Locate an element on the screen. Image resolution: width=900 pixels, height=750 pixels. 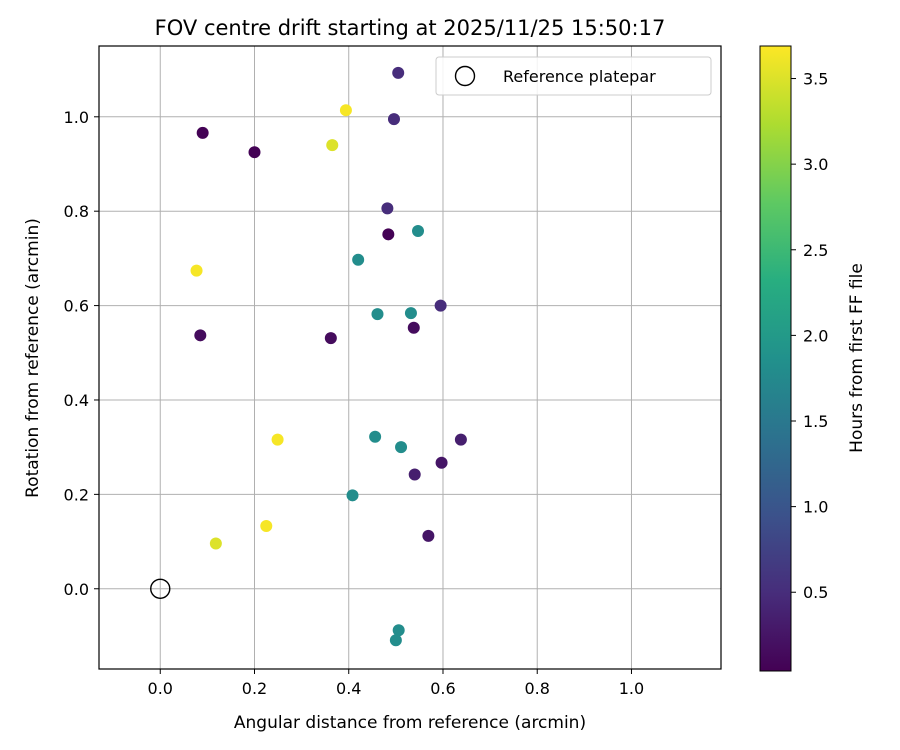
y-tick-label: 0.8 is located at coordinates (76, 211).